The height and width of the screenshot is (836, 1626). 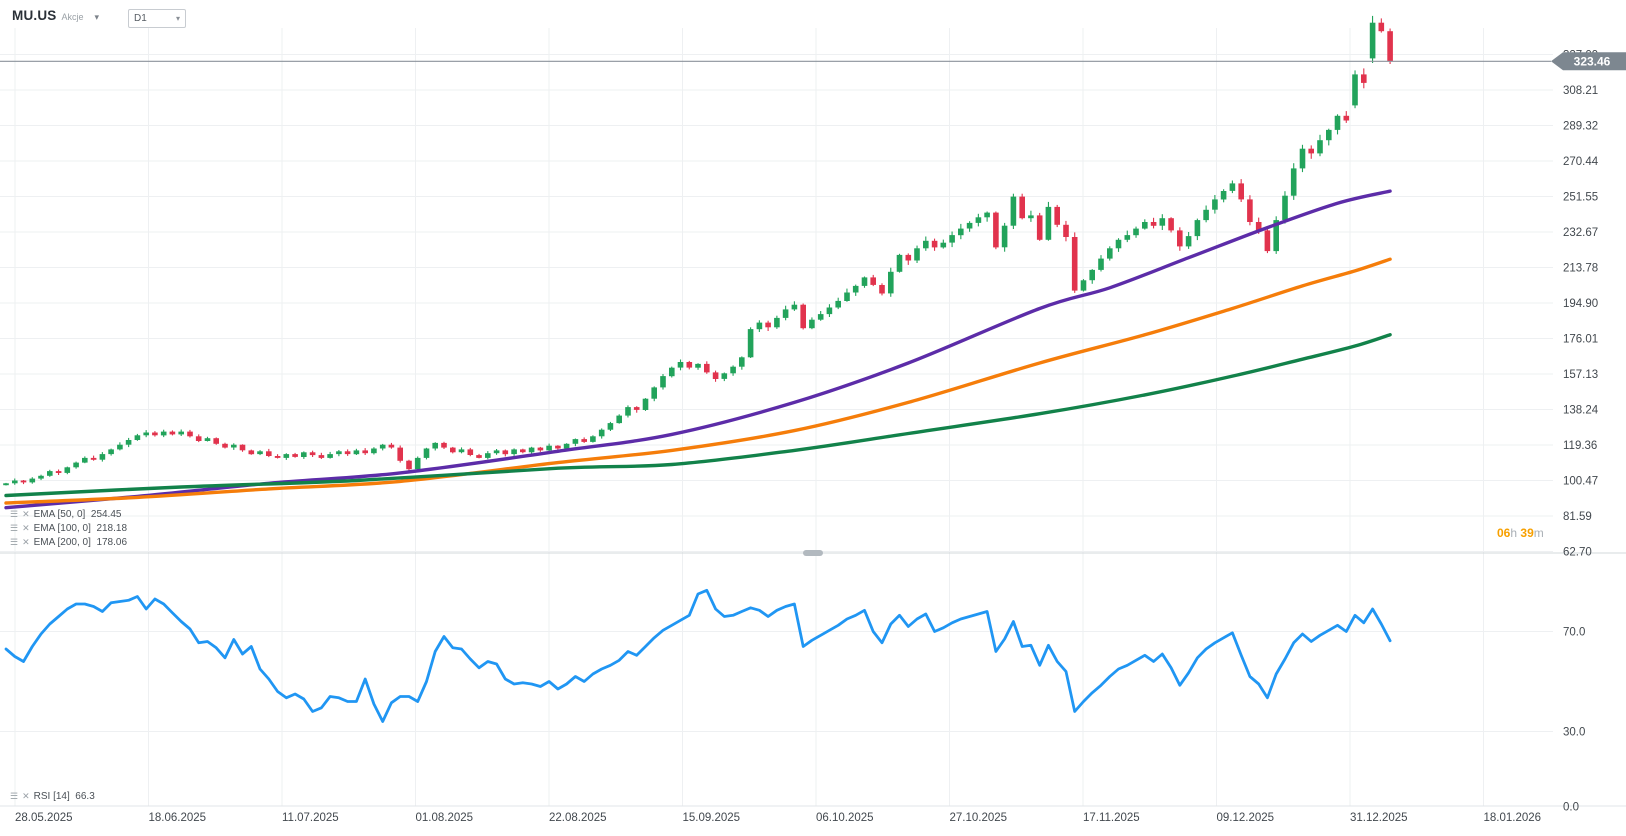 What do you see at coordinates (1580, 375) in the screenshot?
I see `svg-text: 157.13` at bounding box center [1580, 375].